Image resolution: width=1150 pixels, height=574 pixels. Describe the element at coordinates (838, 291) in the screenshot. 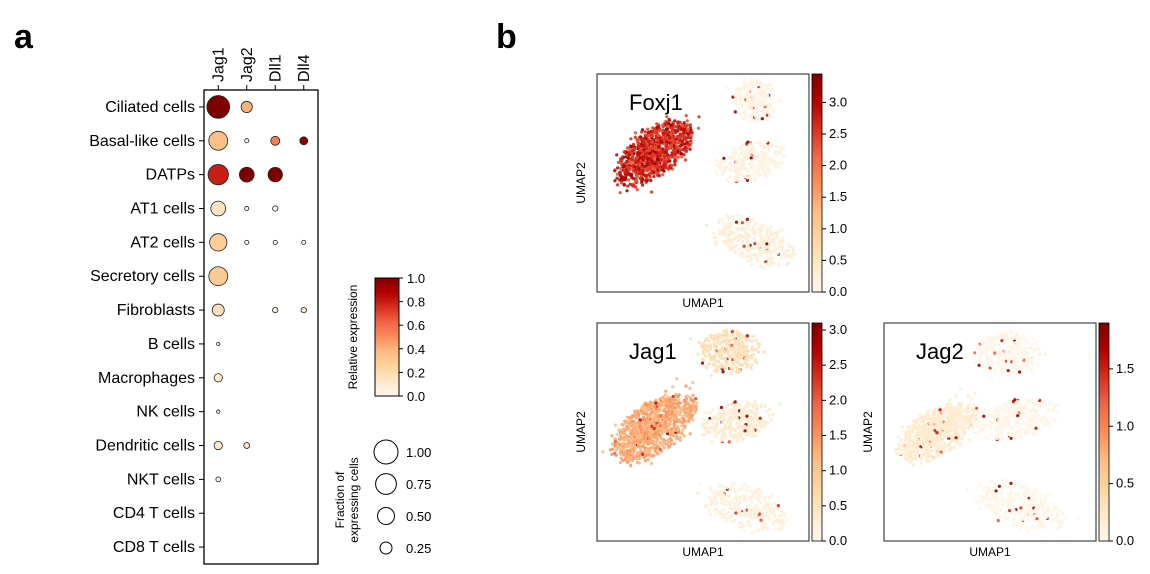

I see `umap-colorbar-tick-label: 0.0` at that location.